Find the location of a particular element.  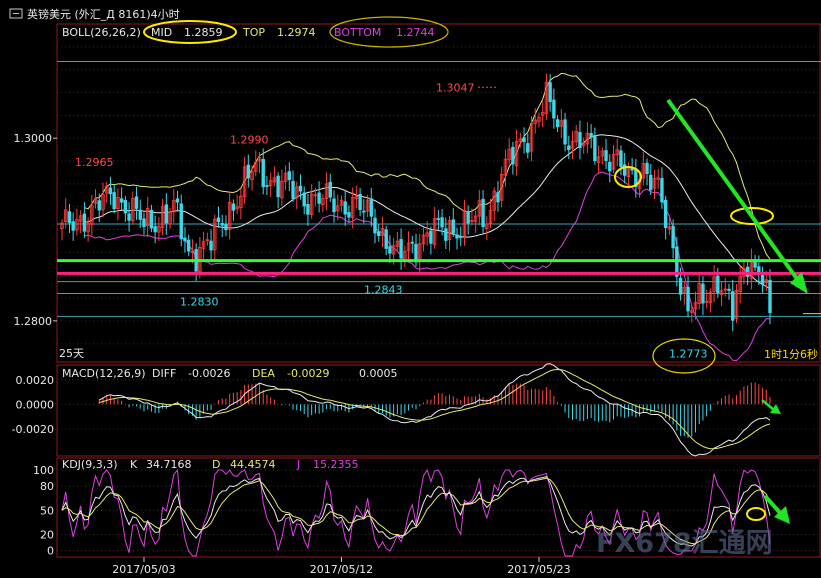

x-axis: 2017/05/03 2017/05/12 2017/05/23 is located at coordinates (341, 566).